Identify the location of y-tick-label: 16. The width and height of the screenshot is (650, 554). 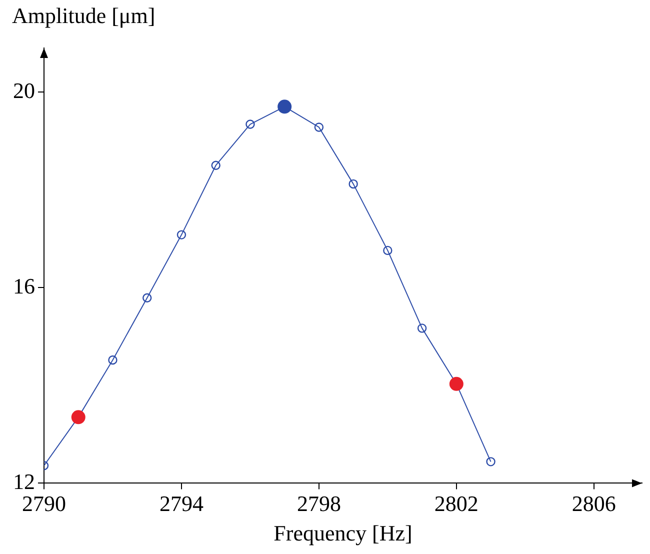
(24, 285).